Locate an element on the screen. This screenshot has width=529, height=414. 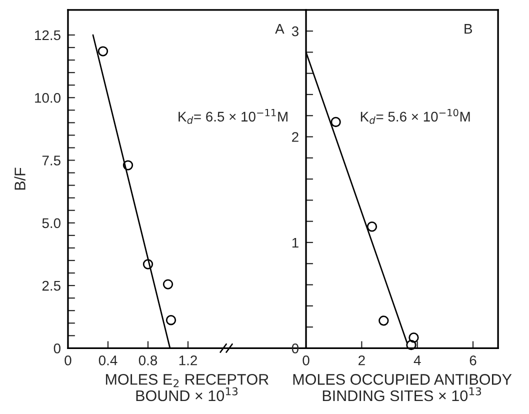
x-axis-title: MOLES E$_{2}$ RECEPTOR BOUND × 10$^{13}$ is located at coordinates (187, 388).